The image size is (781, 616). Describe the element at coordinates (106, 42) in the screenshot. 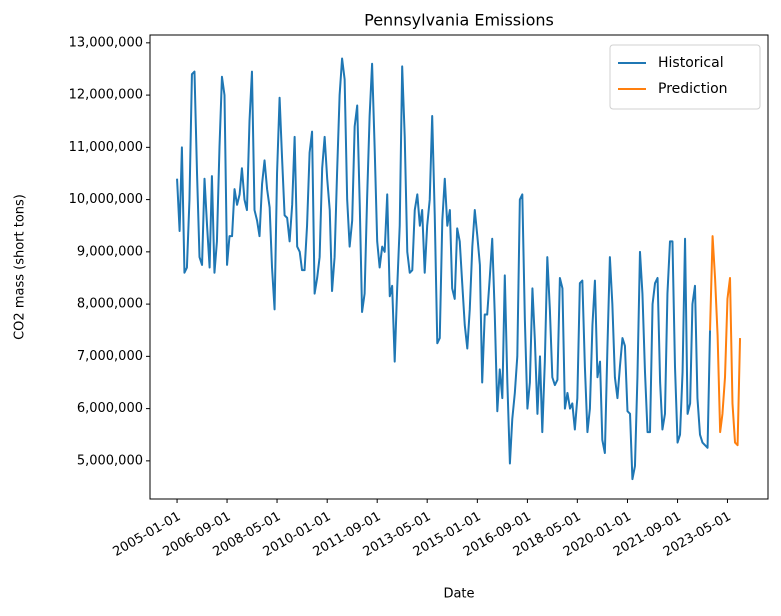

I see `y-tick-label: 13,000,000` at that location.